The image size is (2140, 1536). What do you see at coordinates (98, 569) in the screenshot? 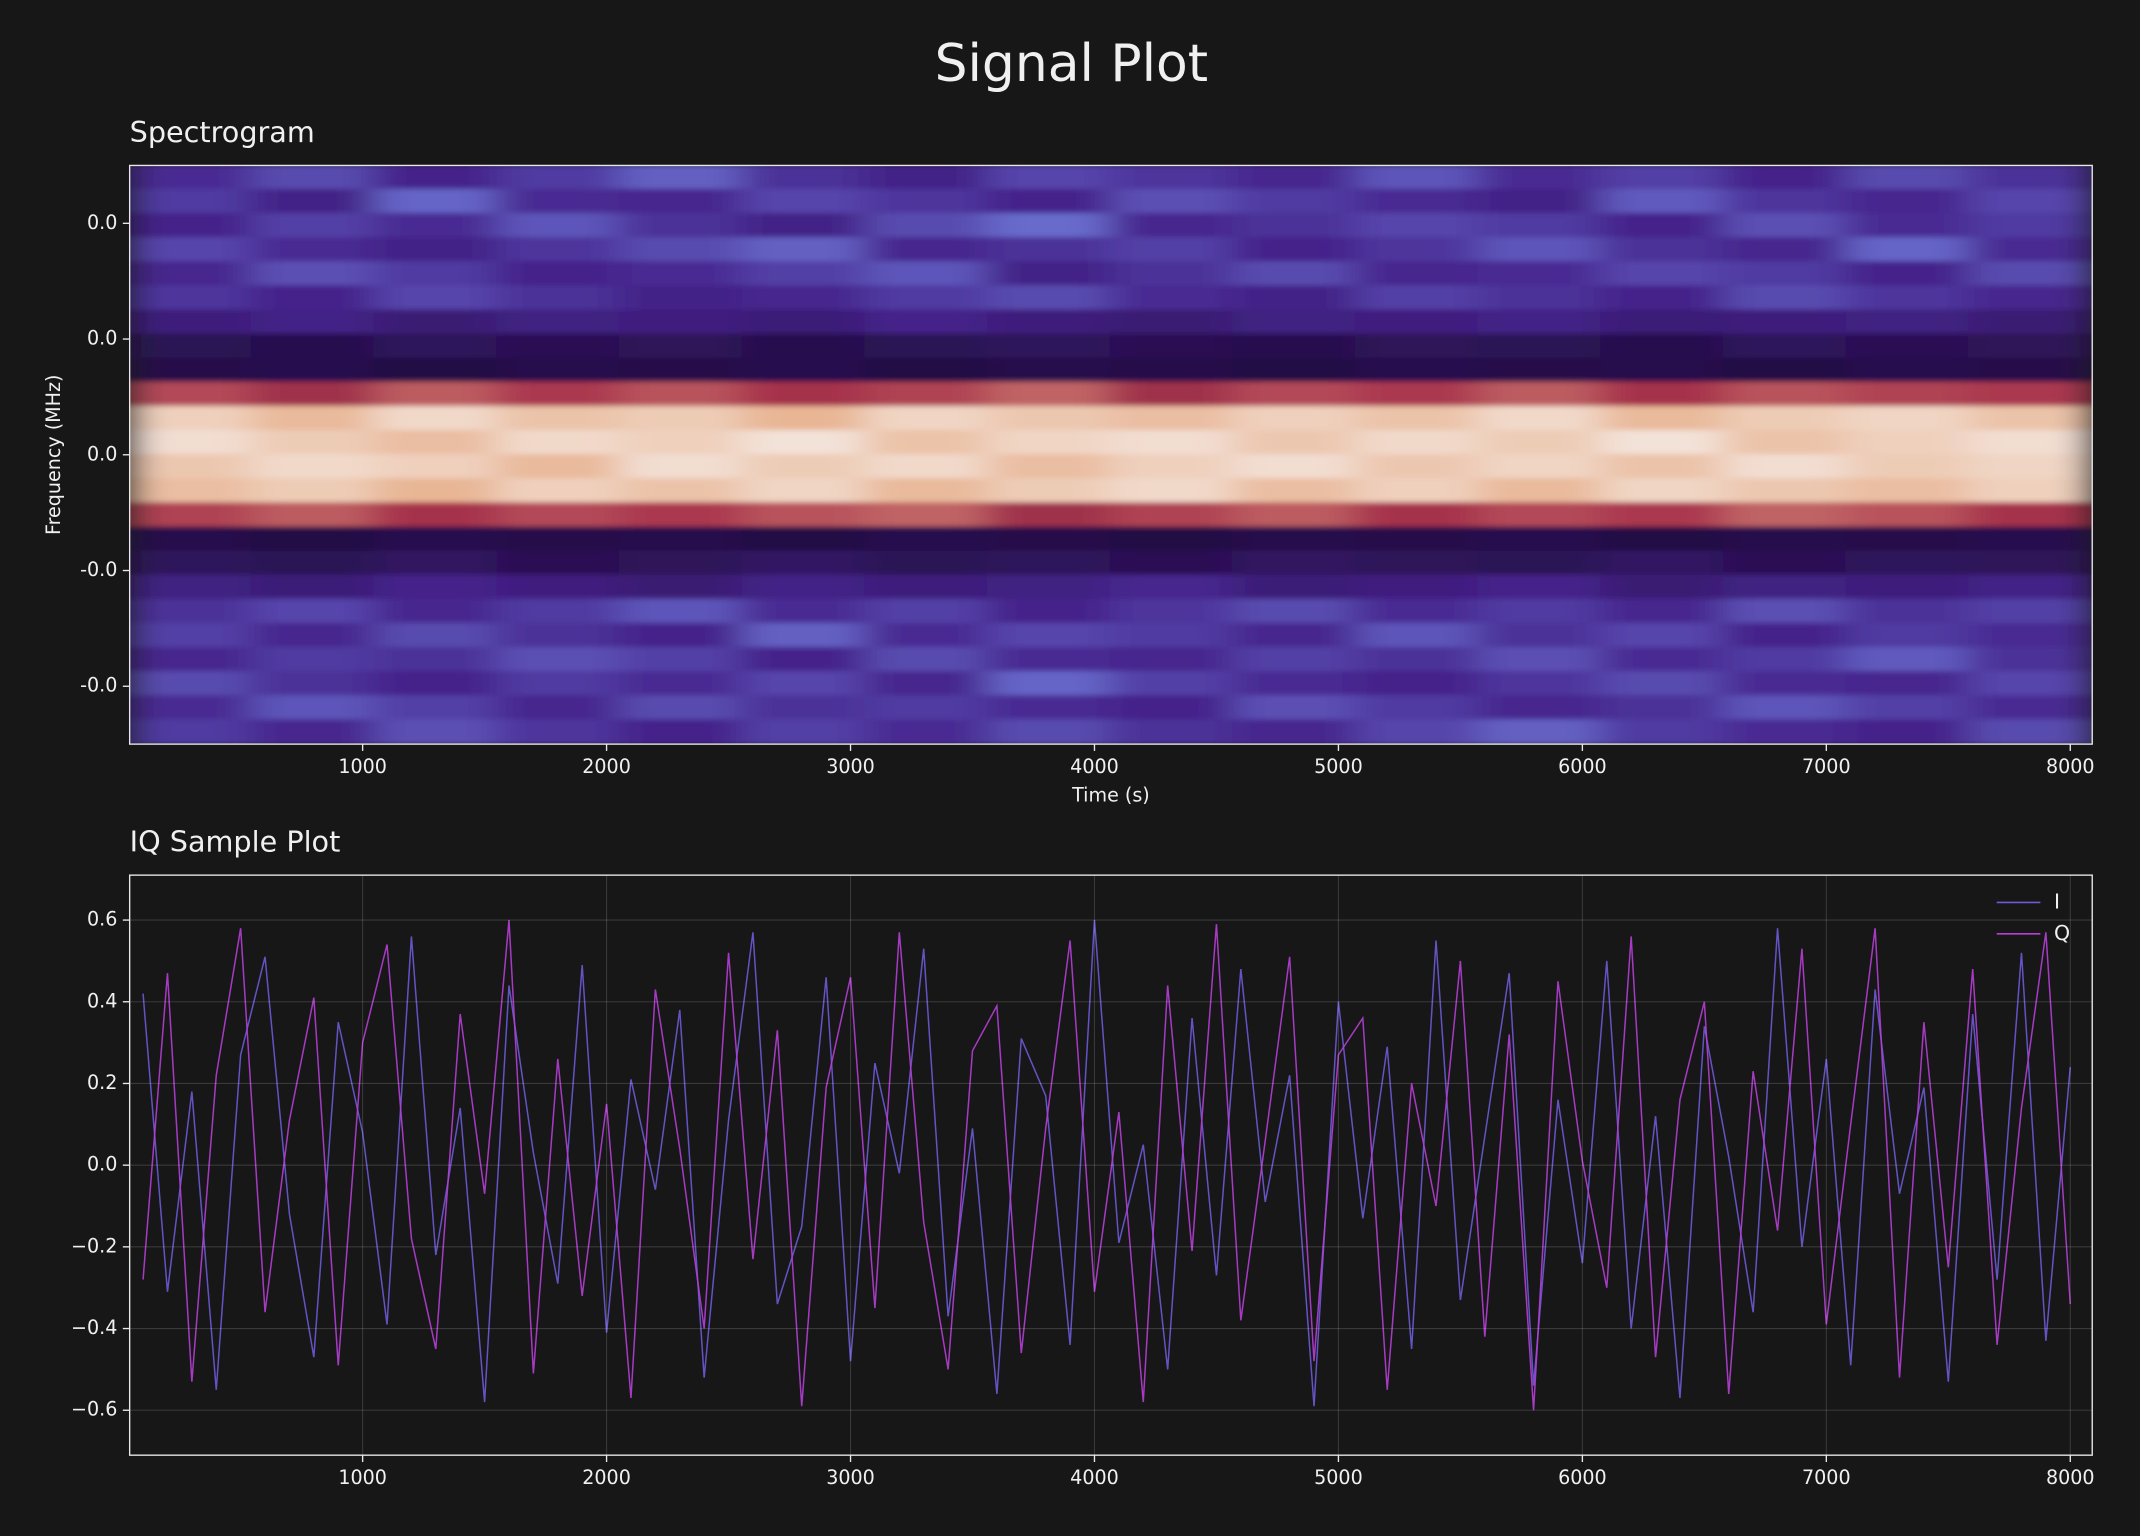
I see `y-tick-label: -0.0` at bounding box center [98, 569].